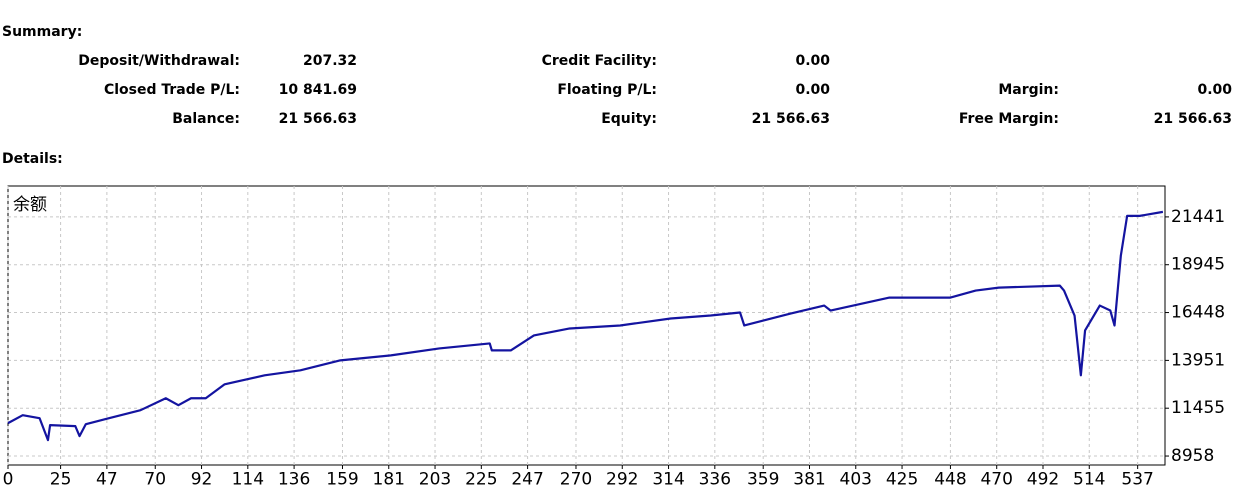 The width and height of the screenshot is (1258, 497). I want to click on summary-label: Closed Trade P/L:, so click(171, 90).